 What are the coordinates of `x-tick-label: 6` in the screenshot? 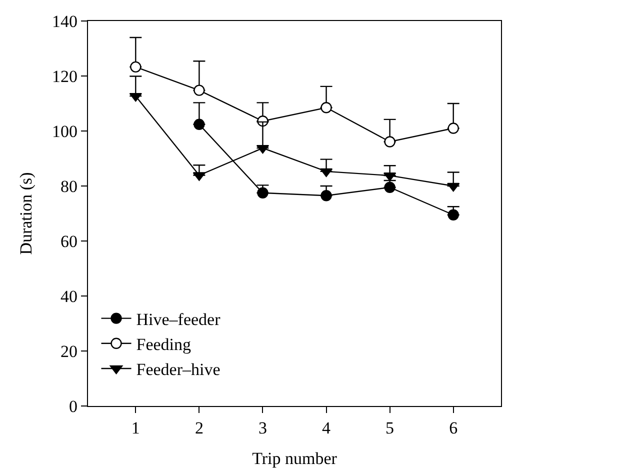 It's located at (453, 428).